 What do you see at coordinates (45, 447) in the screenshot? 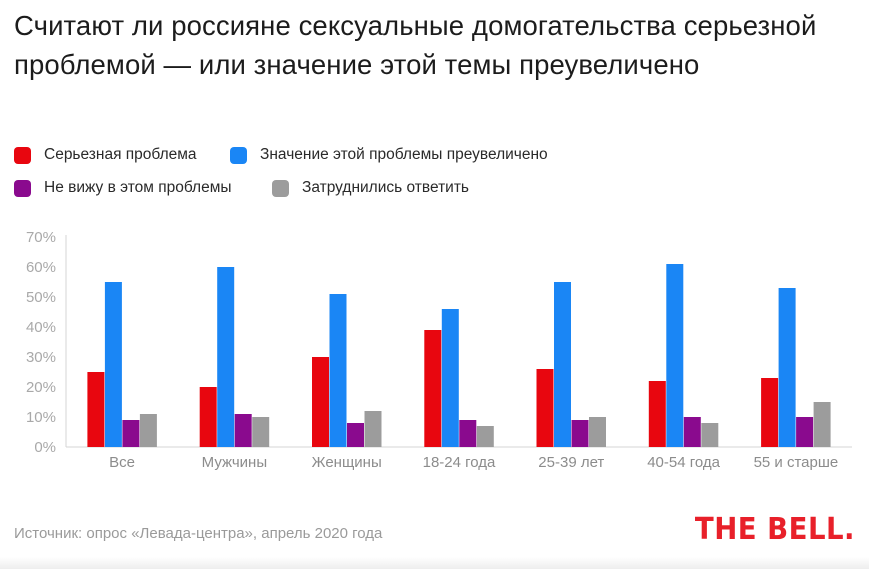
I see `y-tick-label: 0%` at bounding box center [45, 447].